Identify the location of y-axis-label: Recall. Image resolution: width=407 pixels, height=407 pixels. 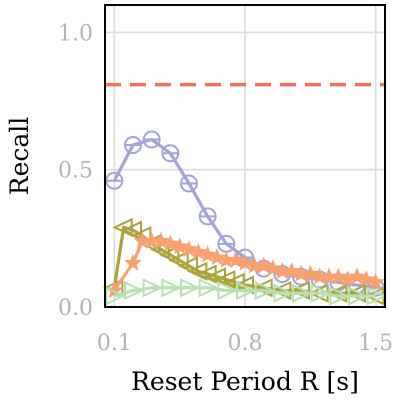
(19, 156).